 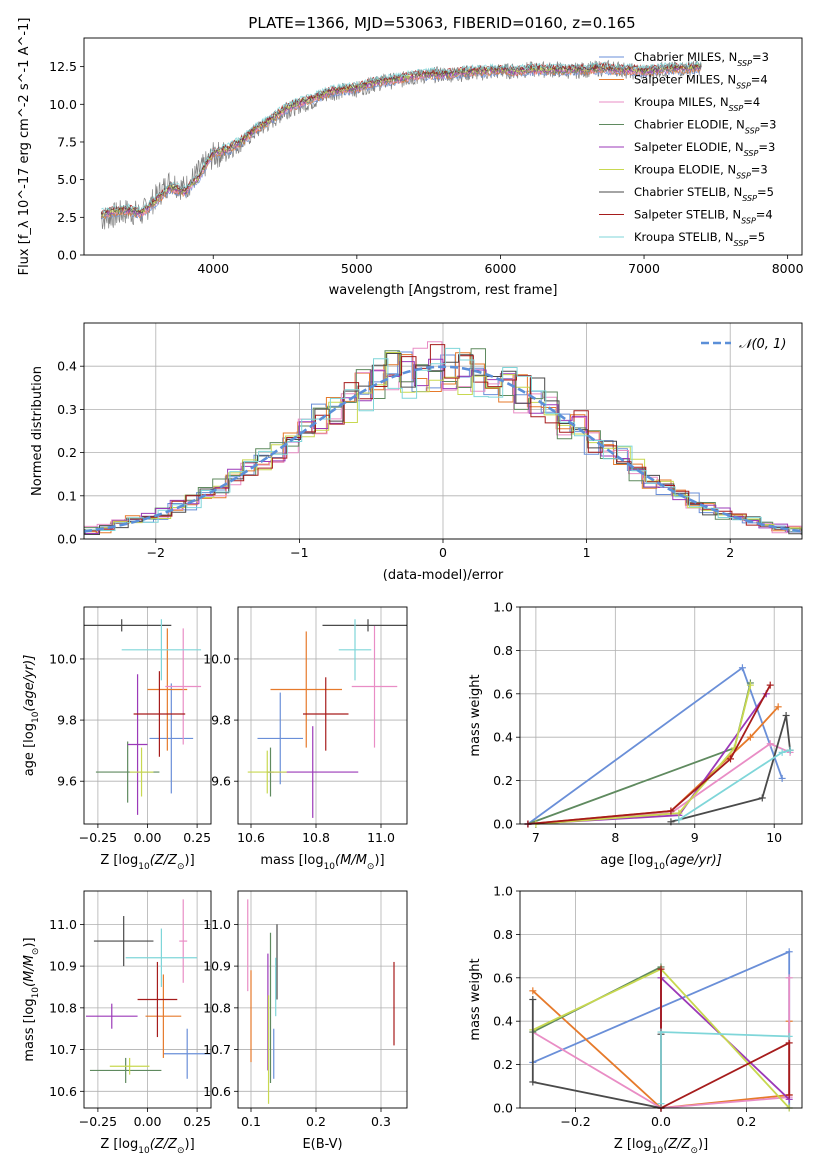 I want to click on label-part: (age/yr)], so click(x=693, y=860).